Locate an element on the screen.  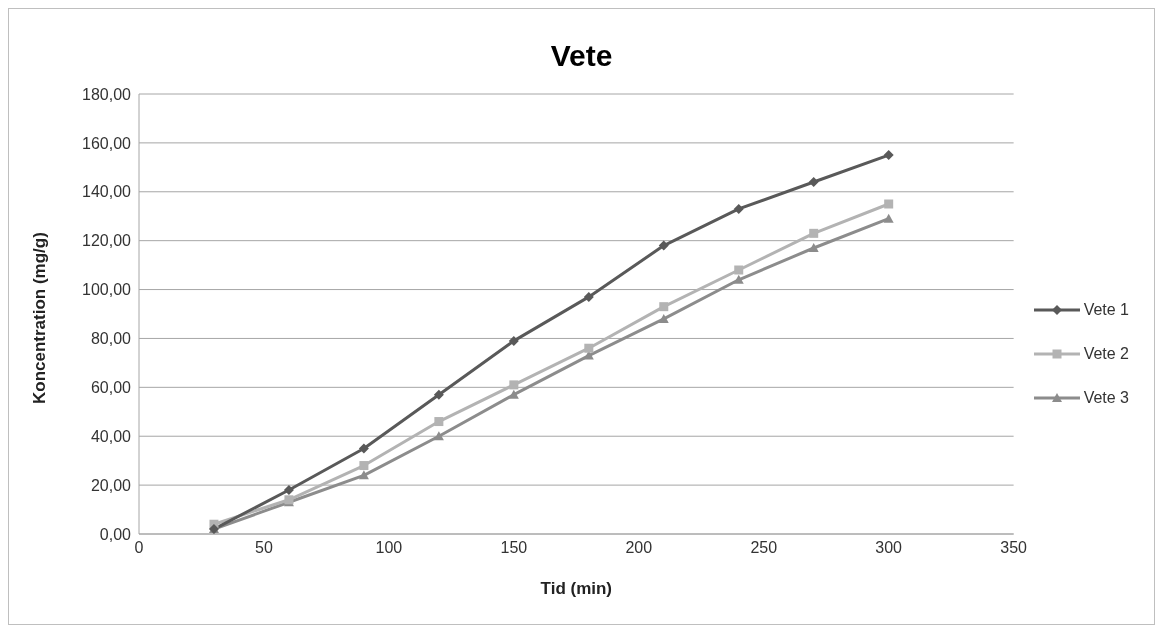
legend-label: Vete 3 is located at coordinates (1106, 398).